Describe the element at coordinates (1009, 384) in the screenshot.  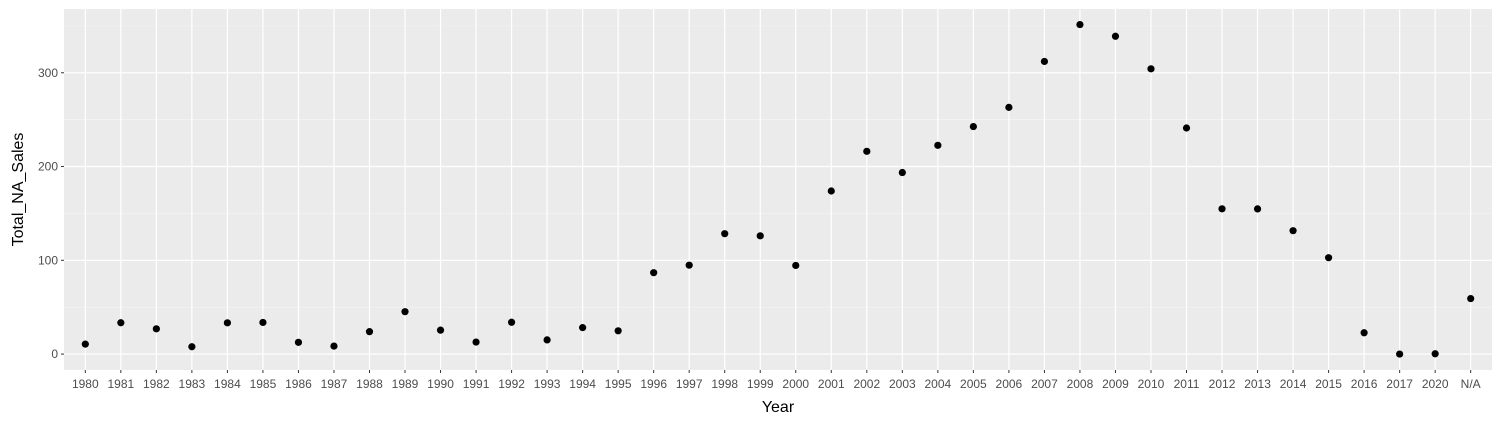
I see `x-tick-label: 2006` at that location.